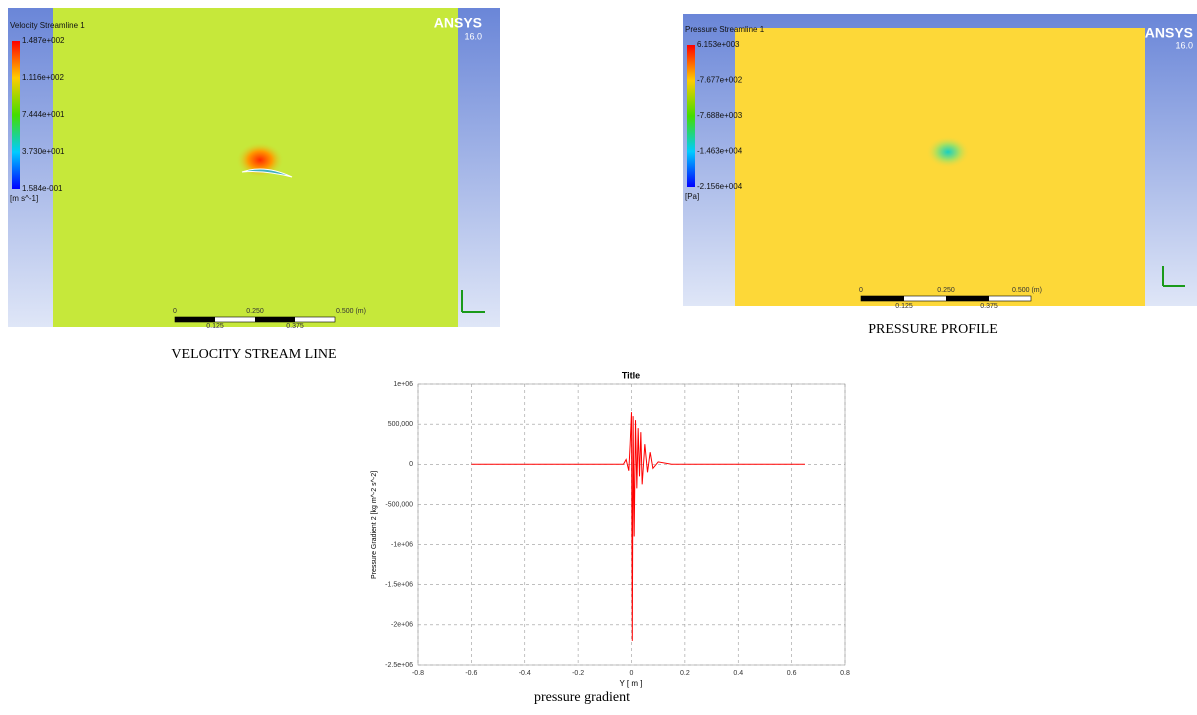  I want to click on caption: VELOCITY STREAM LINE, so click(253, 354).